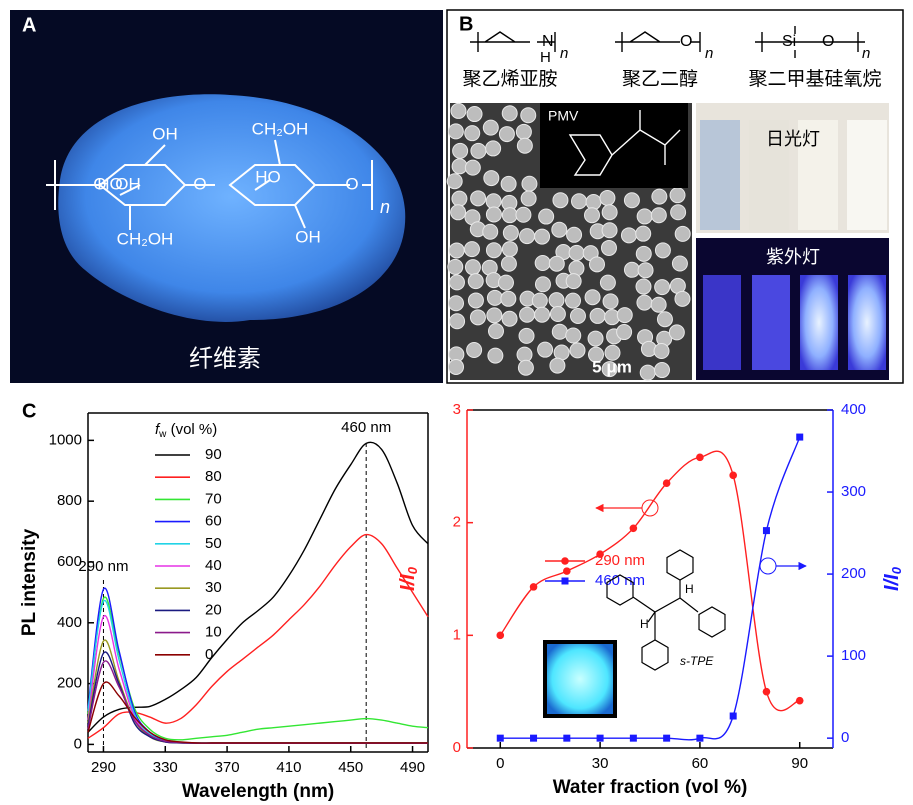 This screenshot has height=805, width=913. I want to click on x-tick-label: 410, so click(288, 767).